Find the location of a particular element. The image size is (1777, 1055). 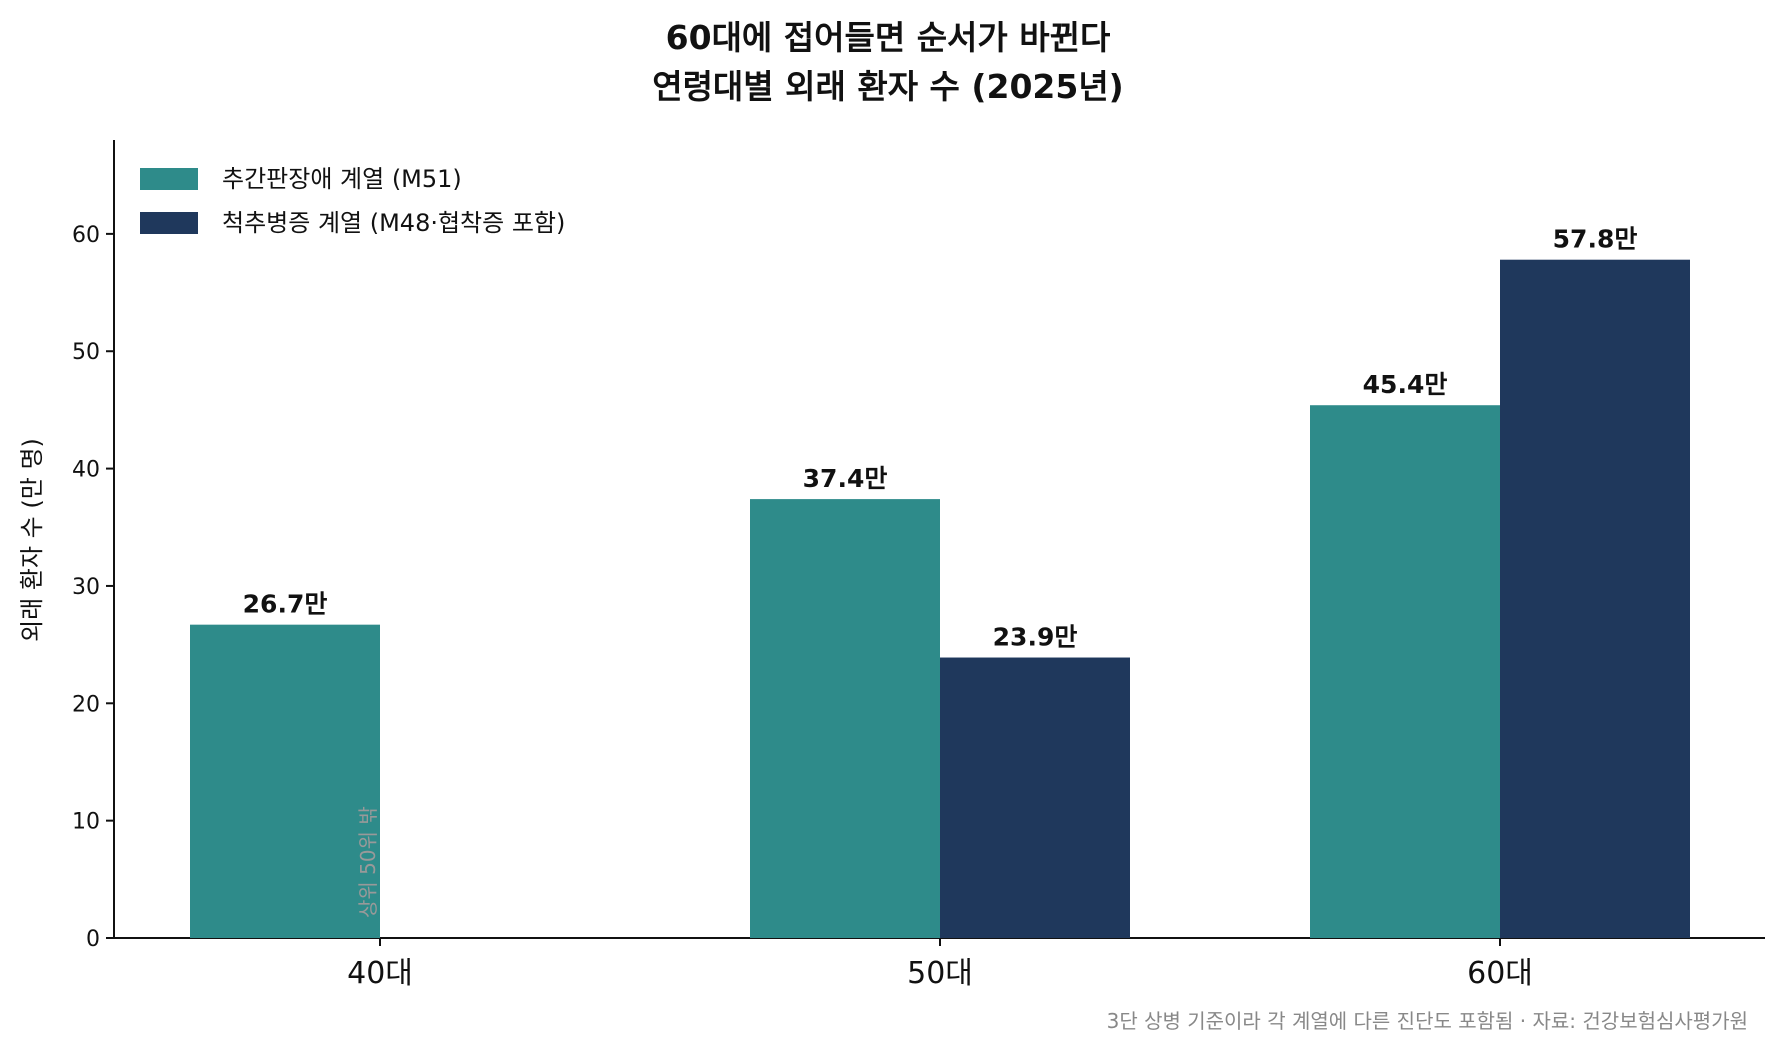

data-label: 45.4만 is located at coordinates (1405, 384).